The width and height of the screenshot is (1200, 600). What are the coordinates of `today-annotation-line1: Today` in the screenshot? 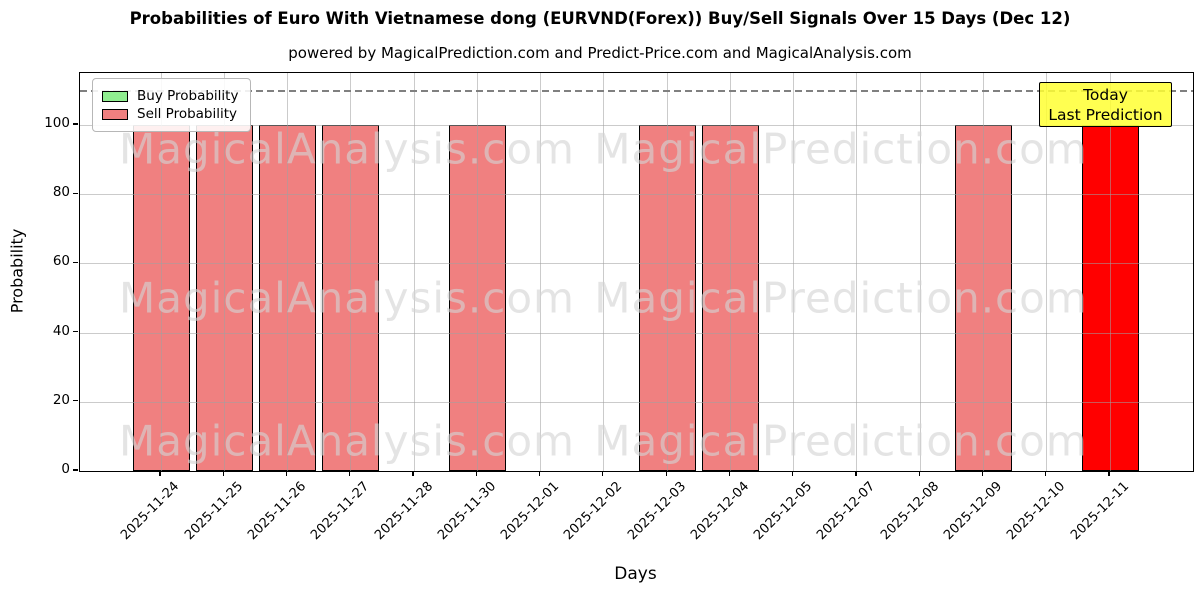 It's located at (1105, 94).